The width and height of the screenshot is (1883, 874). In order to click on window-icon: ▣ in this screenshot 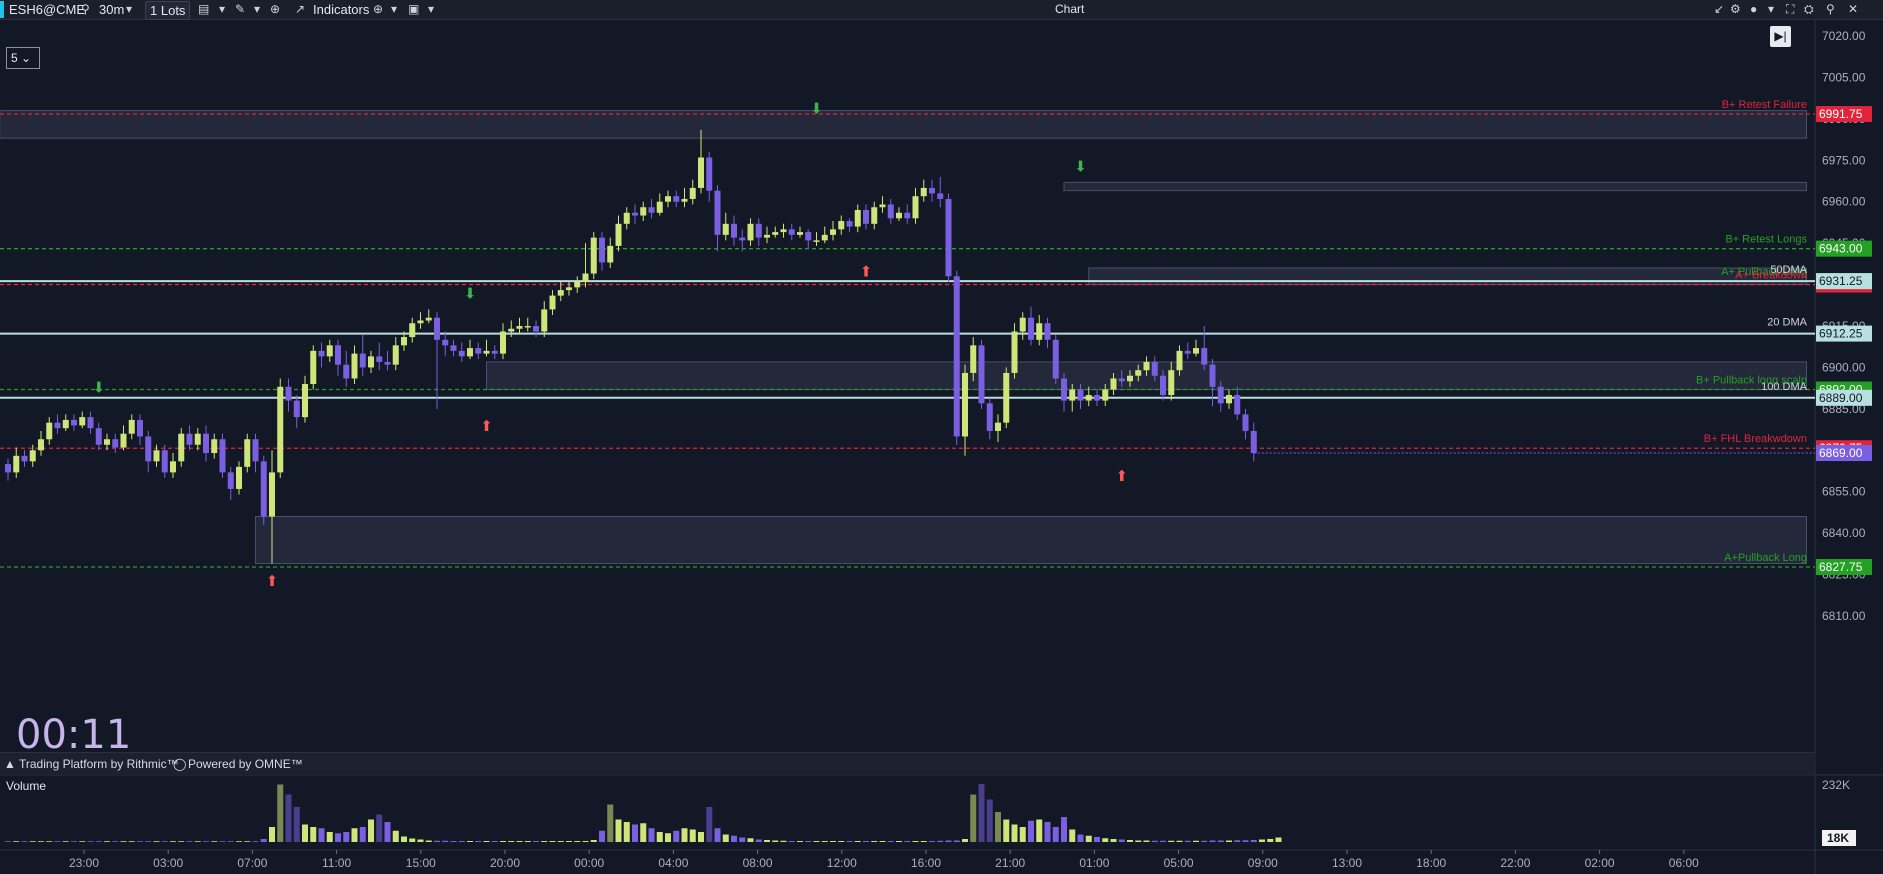, I will do `click(414, 9)`.